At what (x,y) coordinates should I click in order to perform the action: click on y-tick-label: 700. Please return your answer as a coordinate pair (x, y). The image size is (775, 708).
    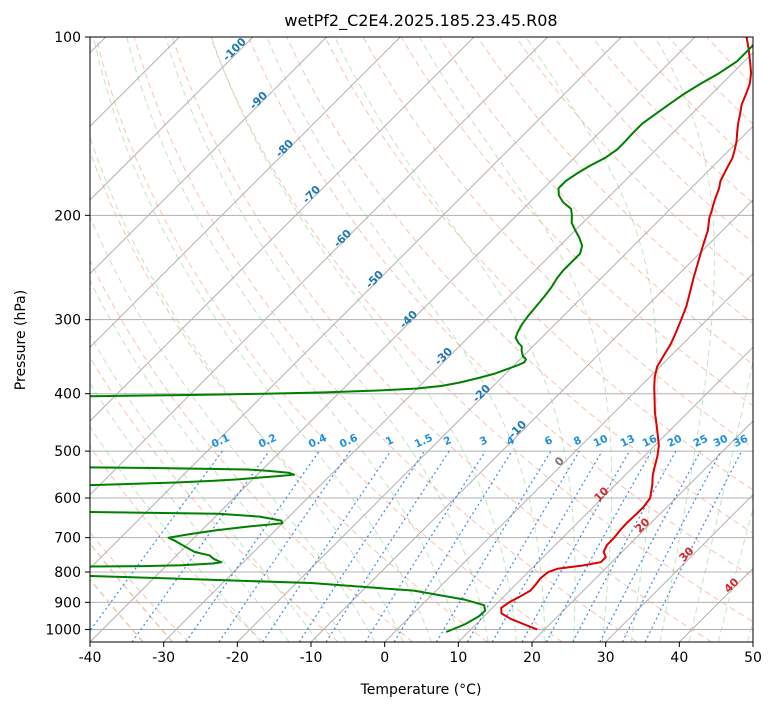
    Looking at the image, I should click on (67, 539).